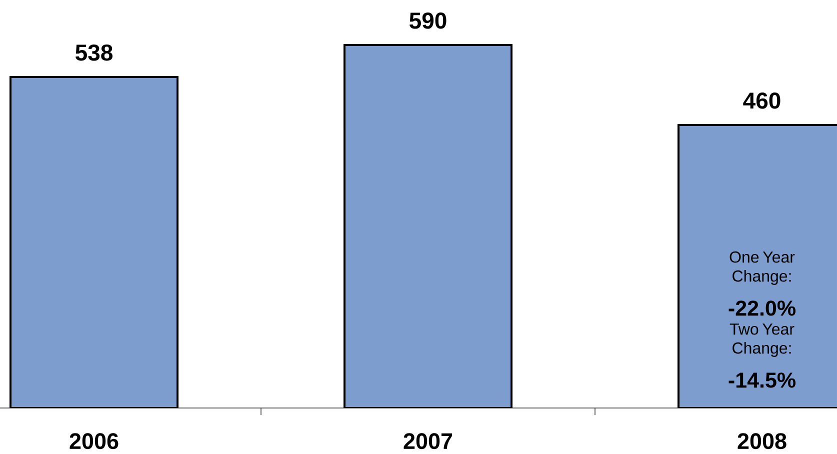  What do you see at coordinates (762, 380) in the screenshot?
I see `annotation: -14.5%` at bounding box center [762, 380].